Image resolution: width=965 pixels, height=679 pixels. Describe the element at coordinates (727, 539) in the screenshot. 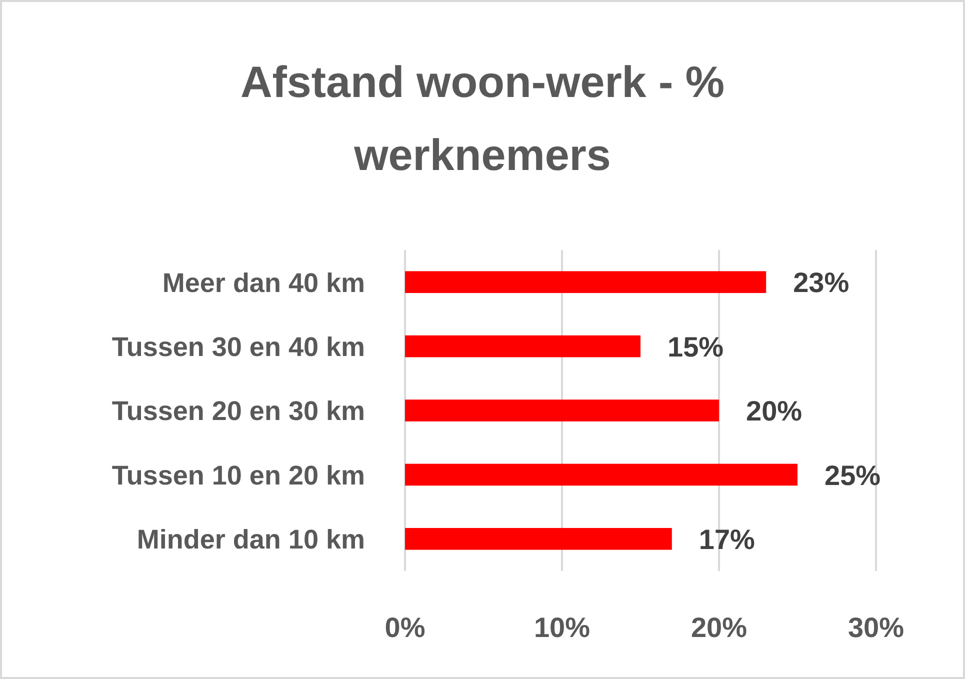

I see `data-label: 17%` at that location.